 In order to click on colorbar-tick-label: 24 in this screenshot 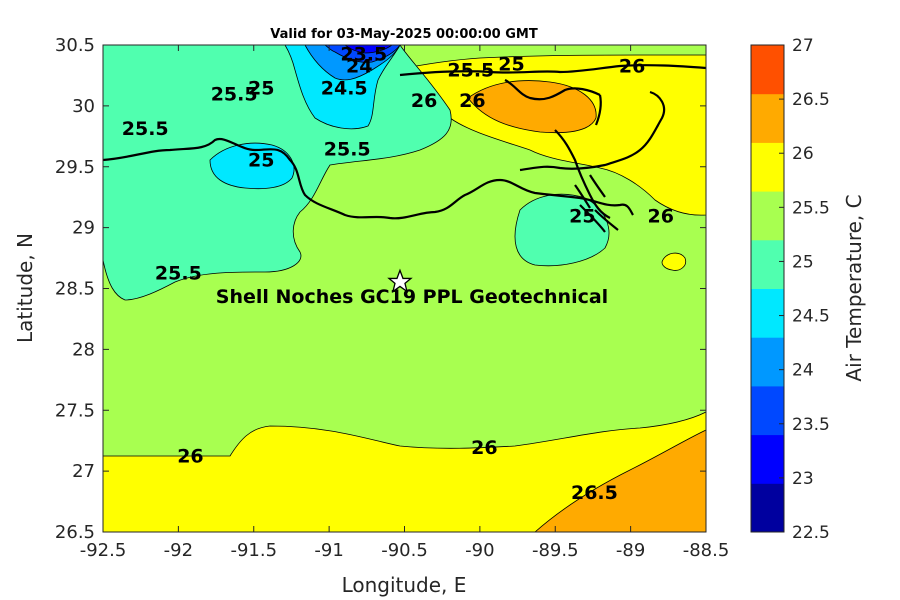, I will do `click(803, 371)`.